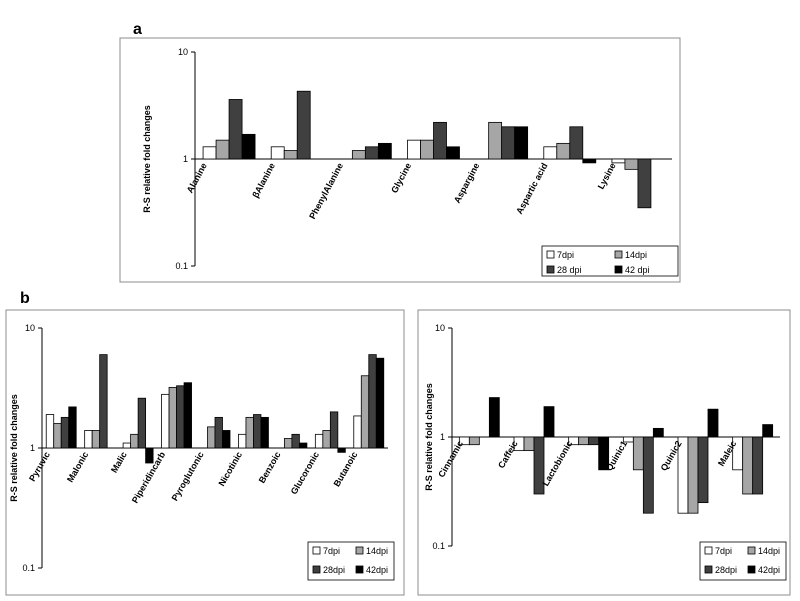  I want to click on panel-label-b: b, so click(25, 298).